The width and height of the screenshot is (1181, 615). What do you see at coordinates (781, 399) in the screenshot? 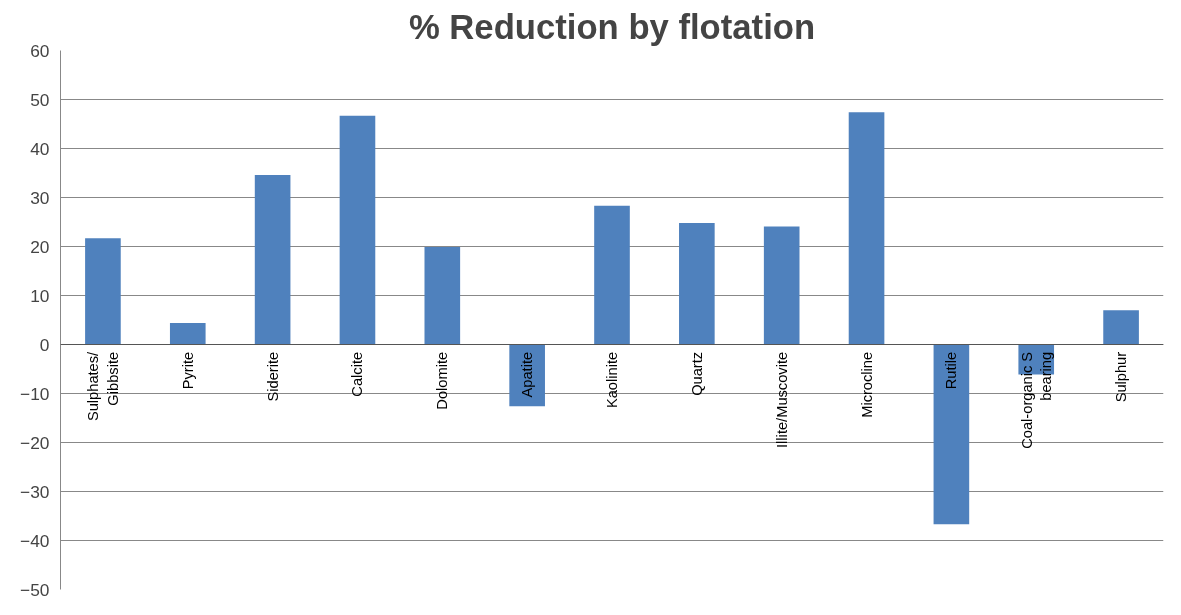
I see `x-tick-label: Illite/Muscovite` at bounding box center [781, 399].